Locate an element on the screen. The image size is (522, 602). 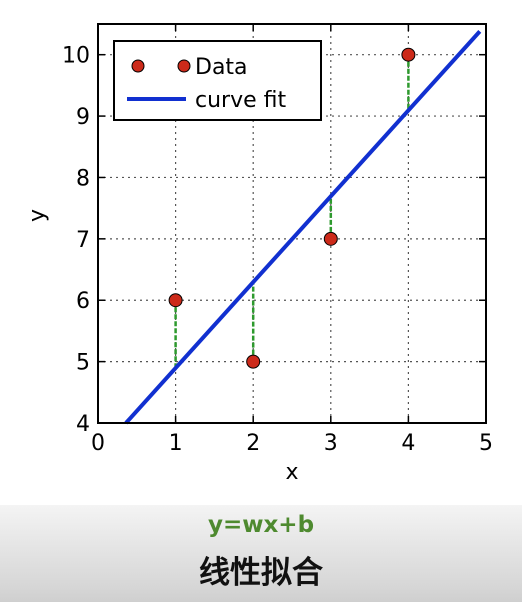
y-tick-label: 4 is located at coordinates (83, 424).